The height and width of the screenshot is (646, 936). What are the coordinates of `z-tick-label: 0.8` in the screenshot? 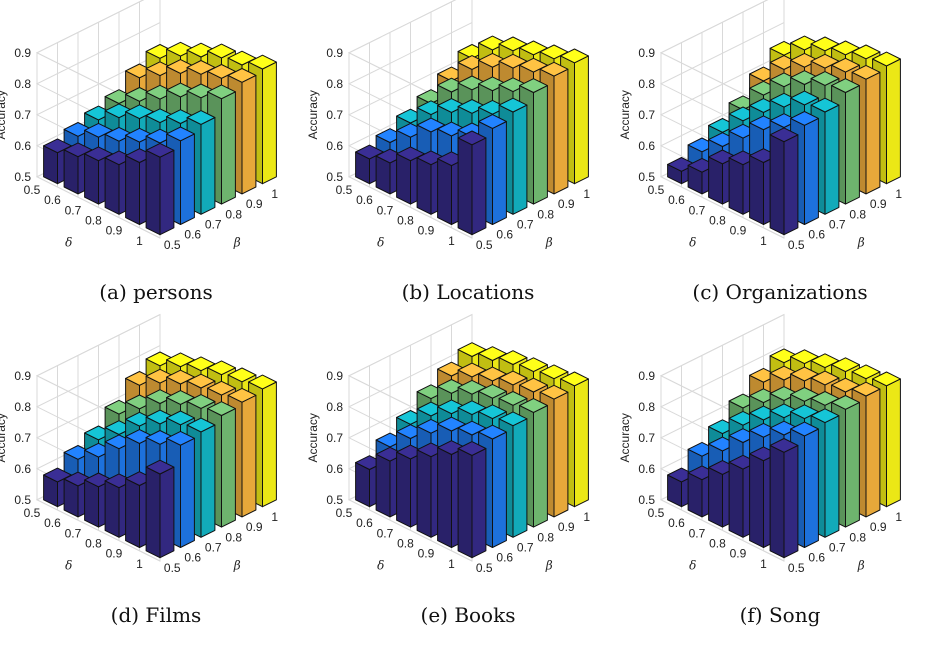 It's located at (334, 84).